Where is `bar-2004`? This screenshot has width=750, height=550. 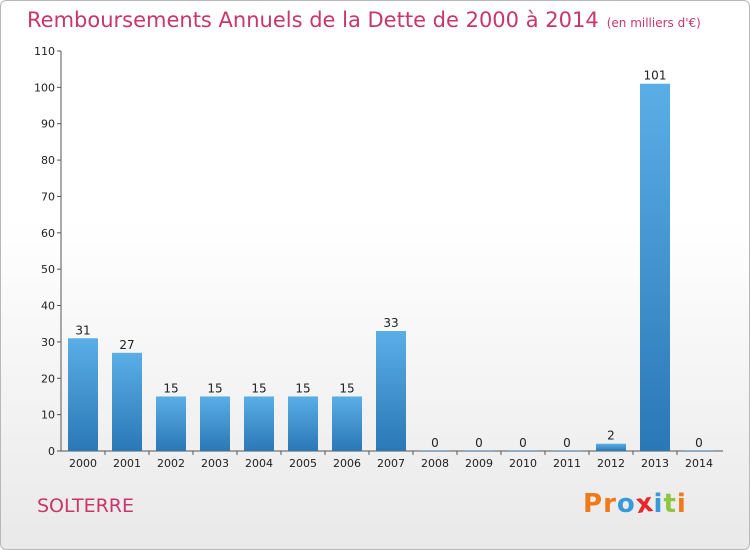
bar-2004 is located at coordinates (259, 423).